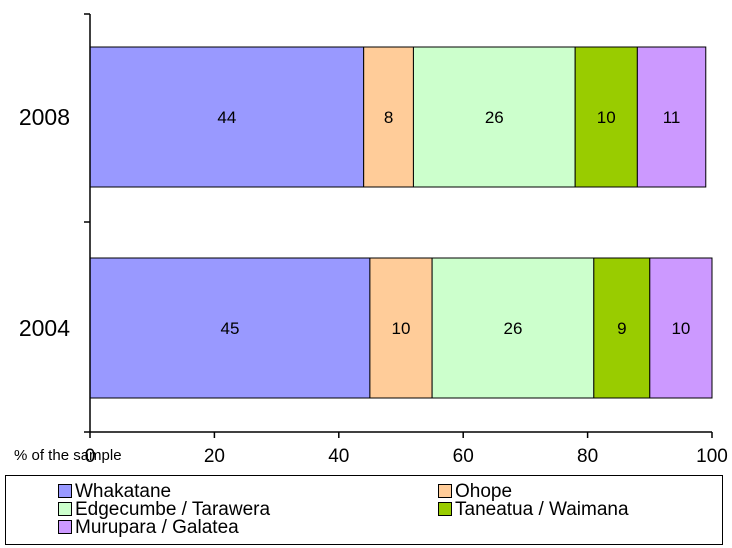 The height and width of the screenshot is (548, 732). I want to click on legend-label: Edgecumbe / Tarawera, so click(173, 509).